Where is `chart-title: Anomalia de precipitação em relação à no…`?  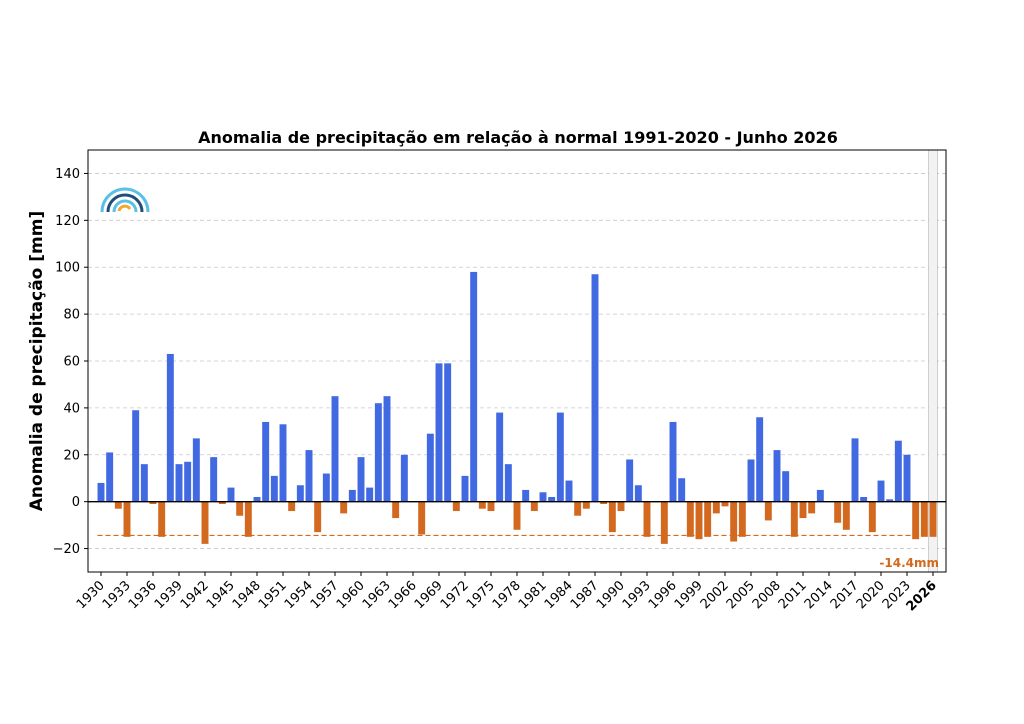 chart-title: Anomalia de precipitação em relação à no… is located at coordinates (518, 137).